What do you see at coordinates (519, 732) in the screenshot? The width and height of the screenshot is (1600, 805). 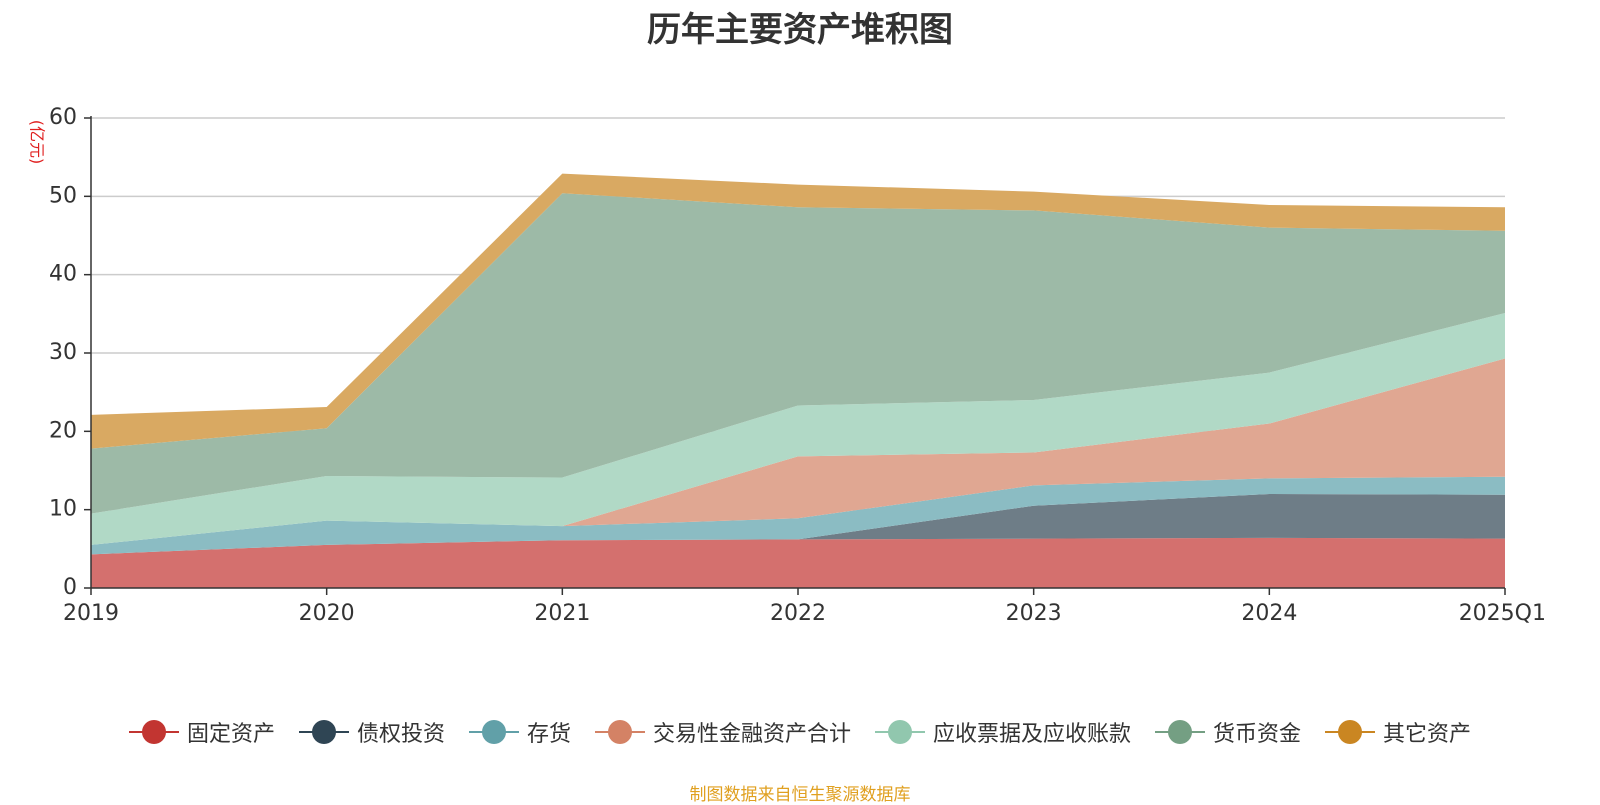 I see `legend-item: 存货` at bounding box center [519, 732].